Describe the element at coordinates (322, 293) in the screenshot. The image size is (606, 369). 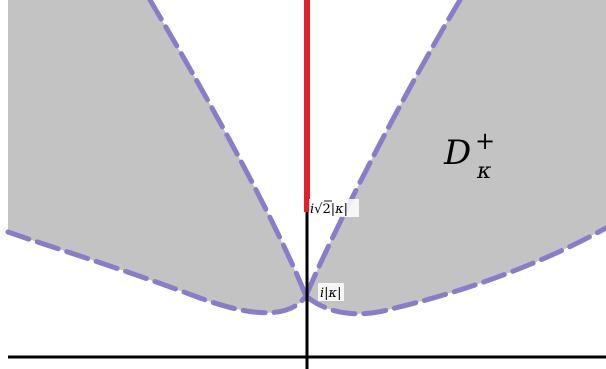
I see `point-lower-prefix: i` at that location.